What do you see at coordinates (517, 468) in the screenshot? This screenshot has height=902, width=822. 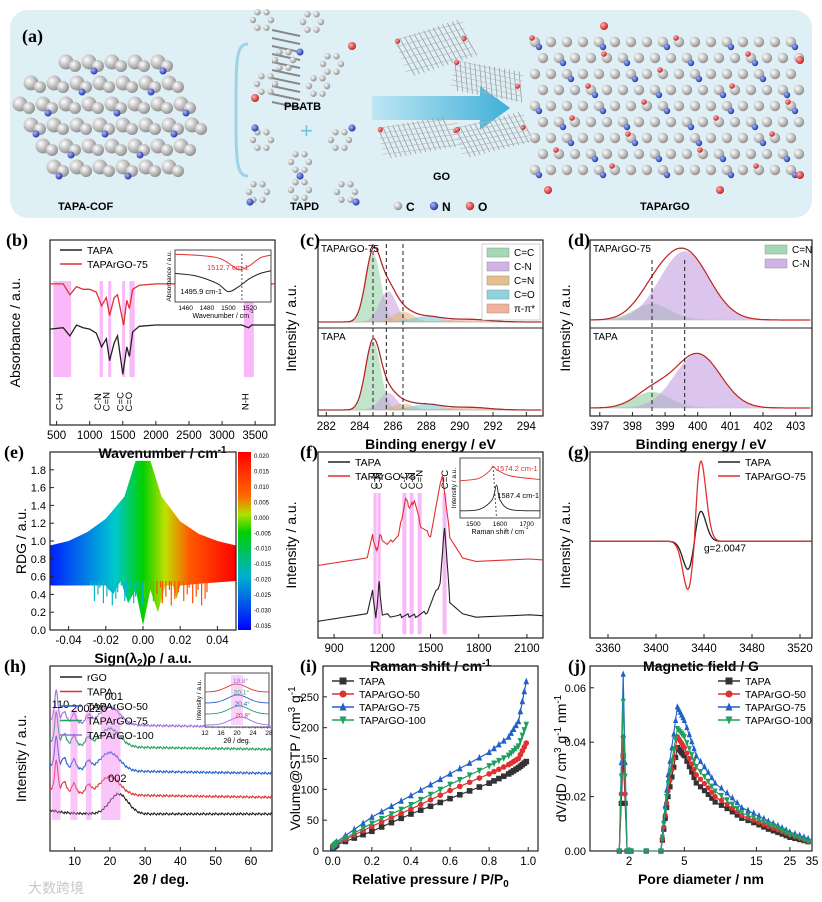 I see `inset-annotation: 1574.2 cm-1` at bounding box center [517, 468].